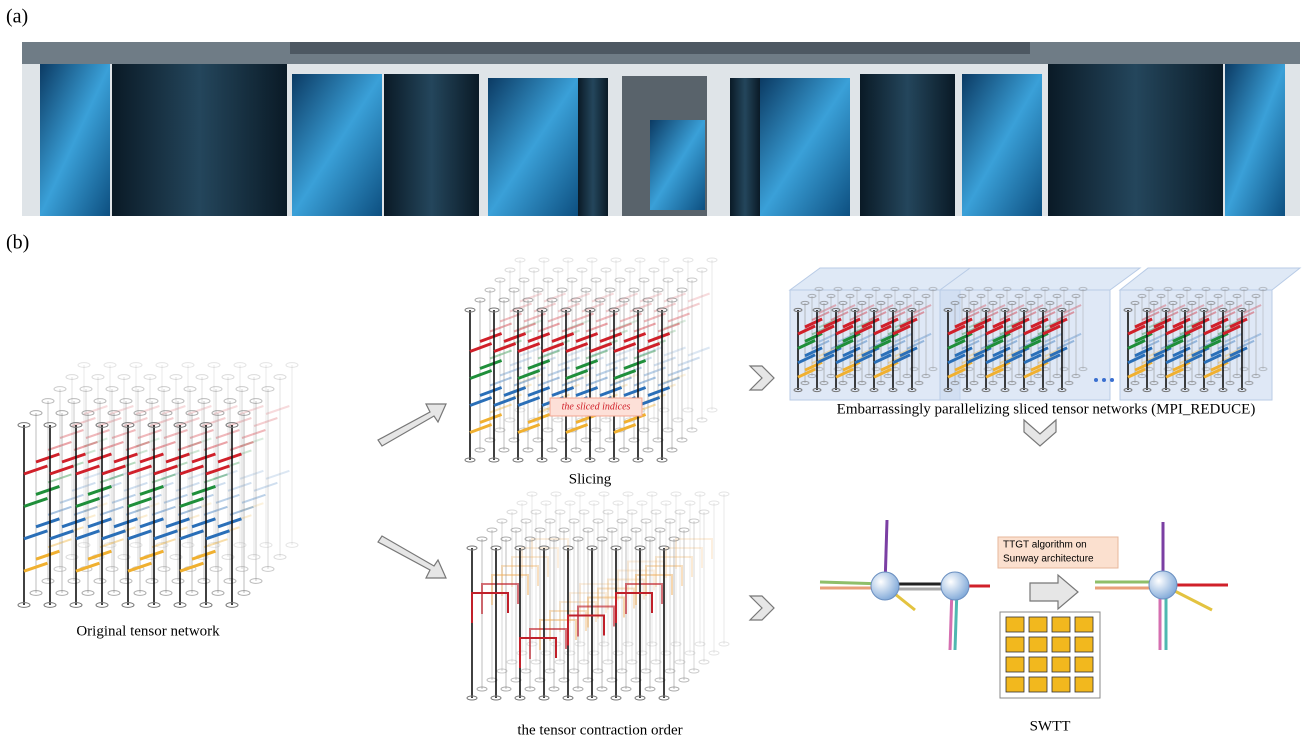  Describe the element at coordinates (17, 17) in the screenshot. I see `panel-label: (a)` at that location.